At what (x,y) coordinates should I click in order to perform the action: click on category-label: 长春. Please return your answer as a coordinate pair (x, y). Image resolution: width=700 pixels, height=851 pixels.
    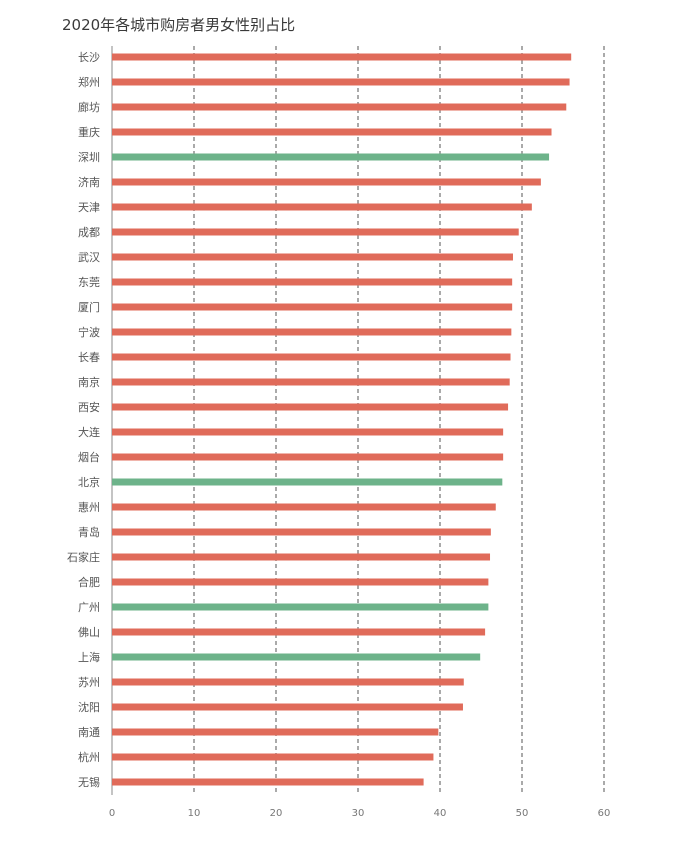
    Looking at the image, I should click on (89, 357).